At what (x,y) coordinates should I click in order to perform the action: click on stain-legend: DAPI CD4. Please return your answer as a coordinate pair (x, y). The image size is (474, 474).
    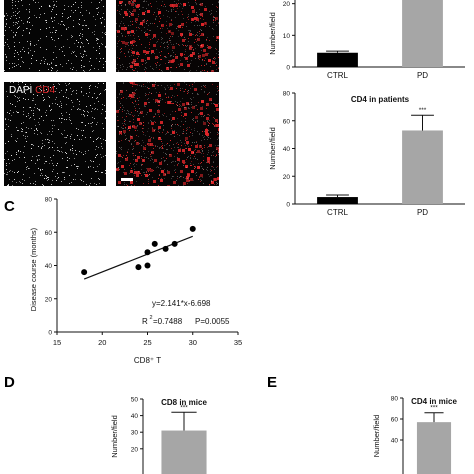
    Looking at the image, I should click on (32, 90).